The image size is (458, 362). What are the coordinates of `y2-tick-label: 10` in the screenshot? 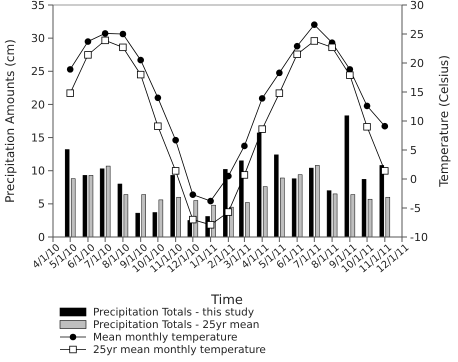 It's located at (417, 121).